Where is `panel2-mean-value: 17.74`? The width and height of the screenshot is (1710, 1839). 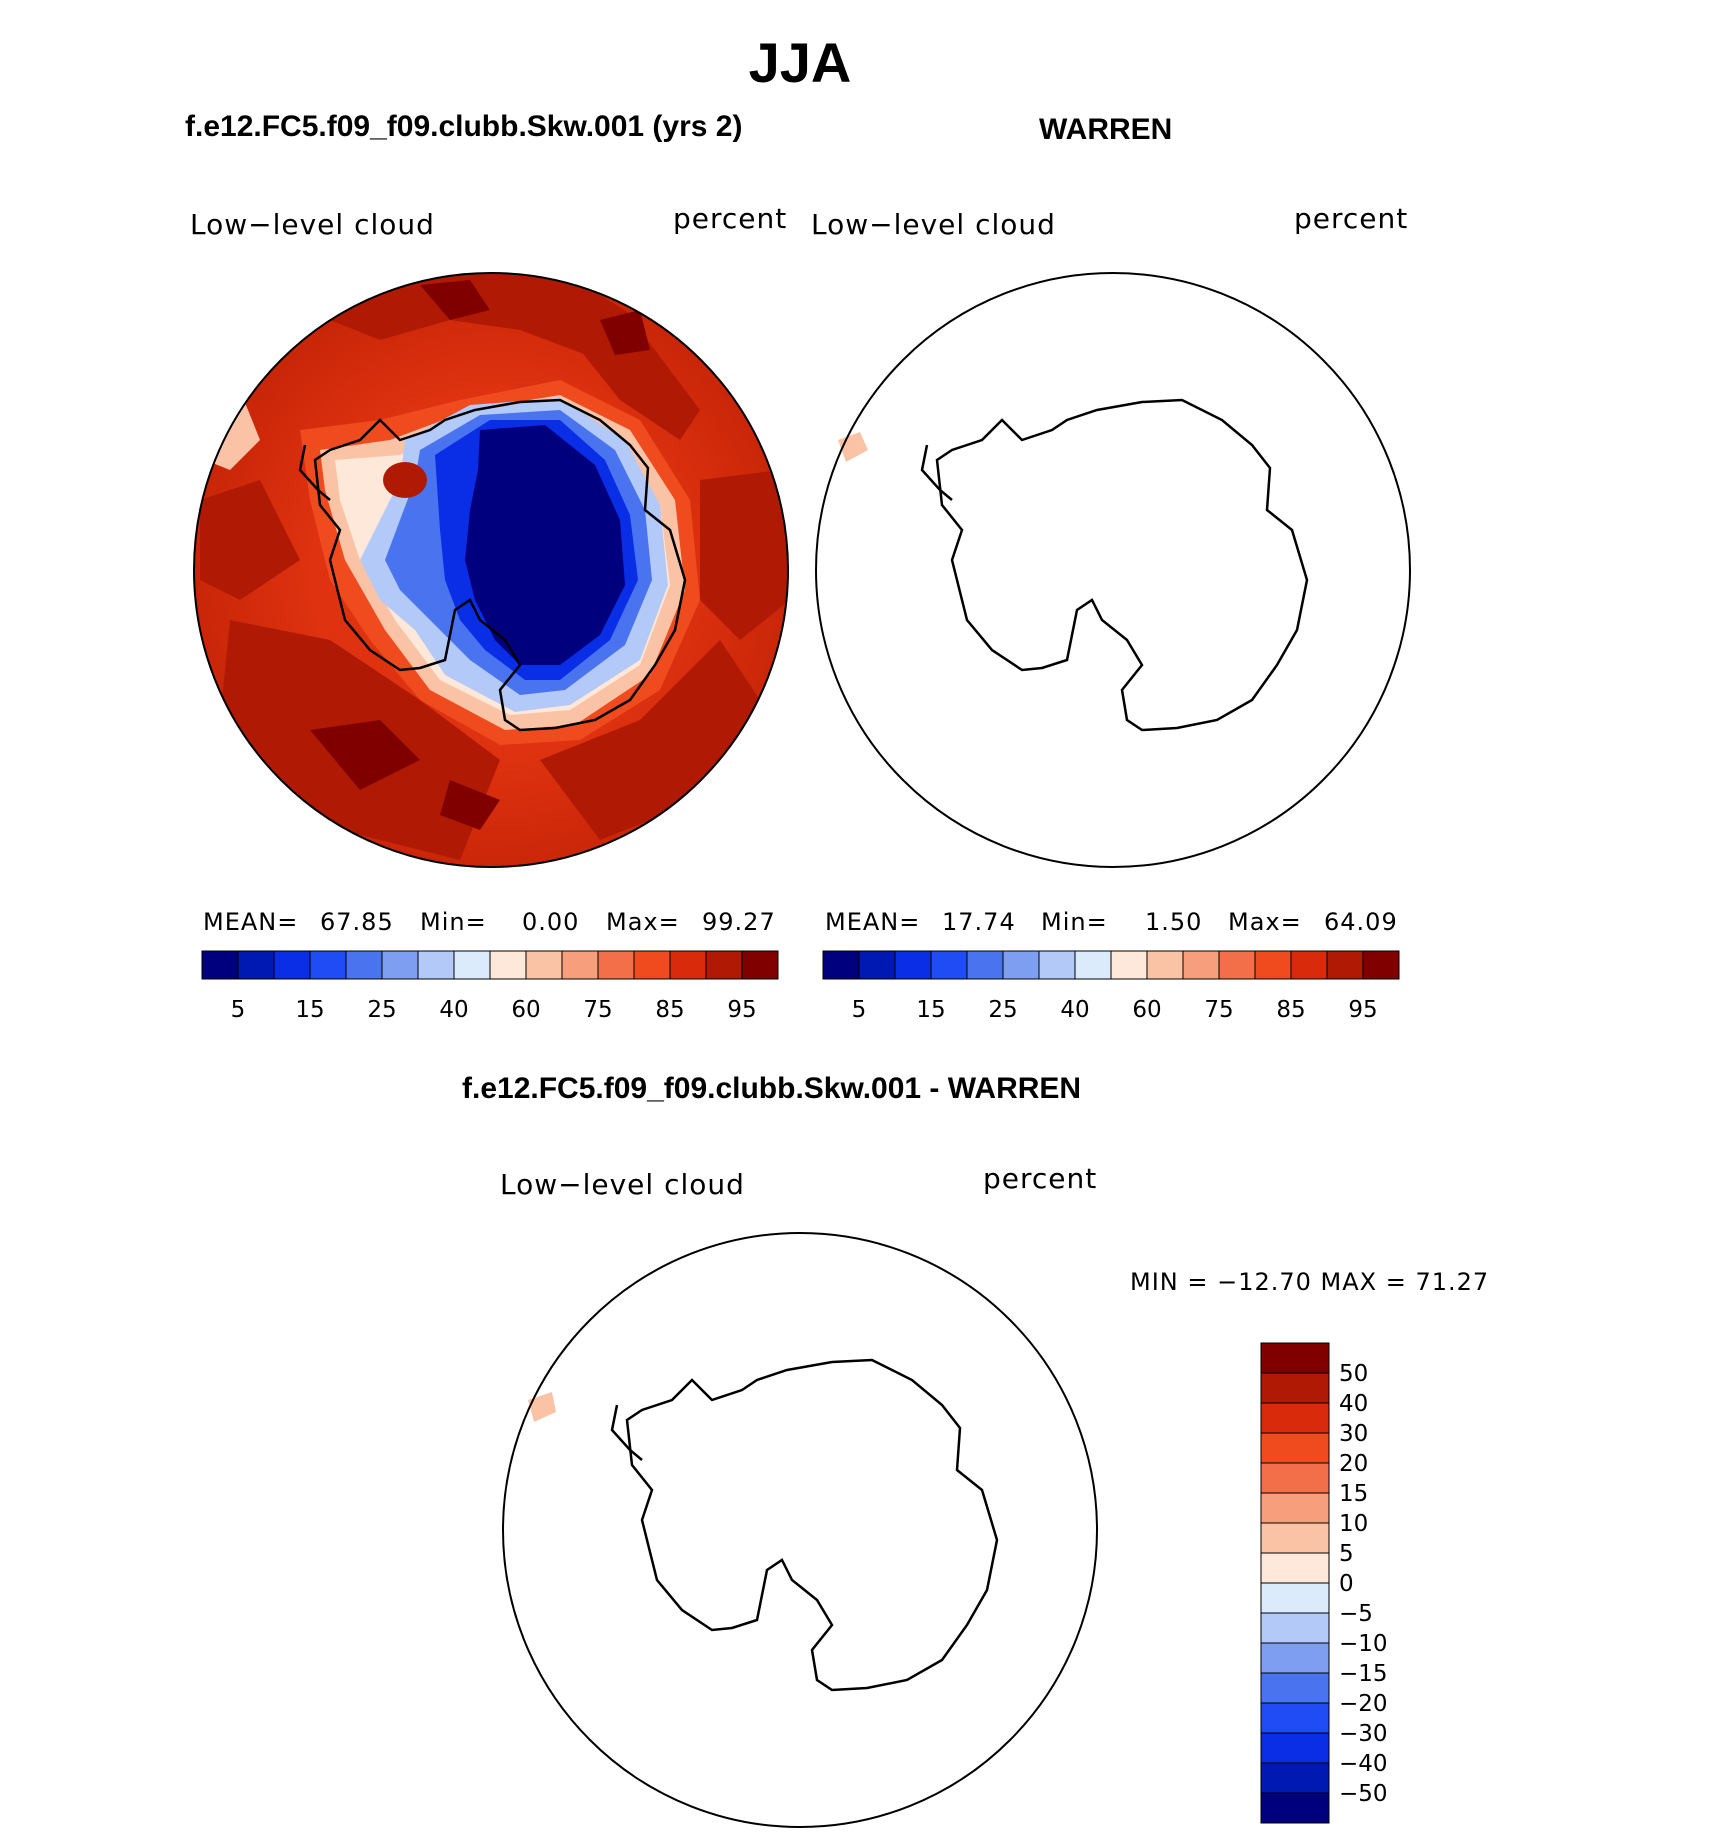 panel2-mean-value: 17.74 is located at coordinates (979, 922).